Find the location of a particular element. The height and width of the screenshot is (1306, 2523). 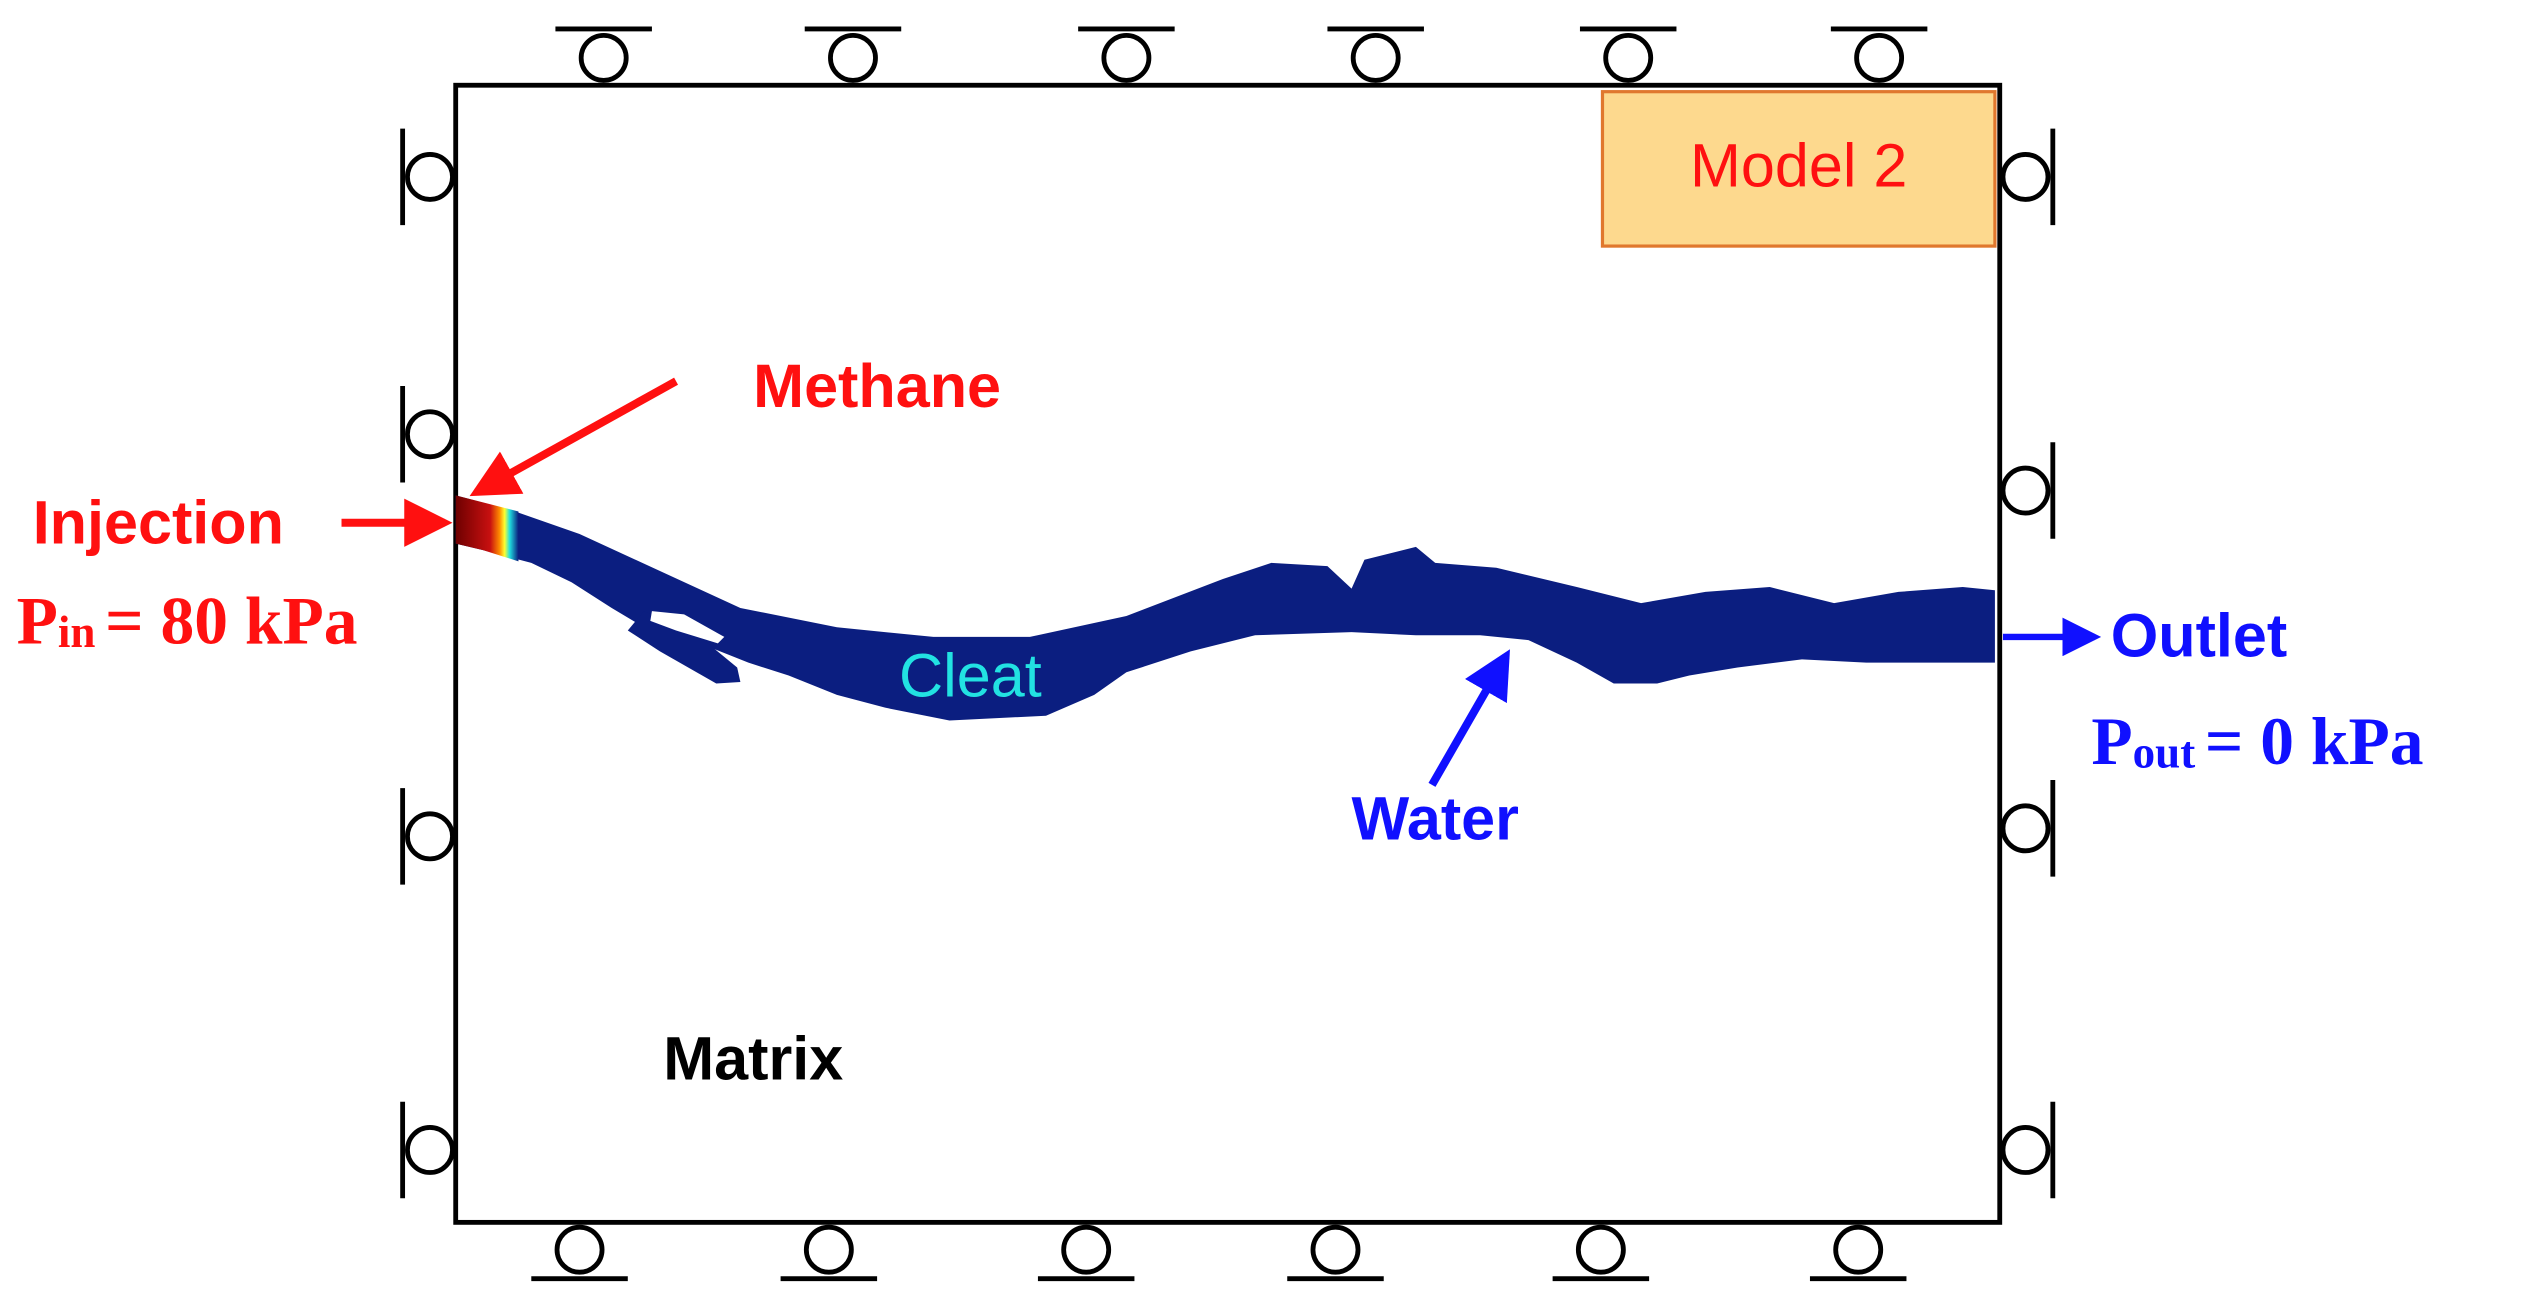

injection-zone is located at coordinates (487, 528).